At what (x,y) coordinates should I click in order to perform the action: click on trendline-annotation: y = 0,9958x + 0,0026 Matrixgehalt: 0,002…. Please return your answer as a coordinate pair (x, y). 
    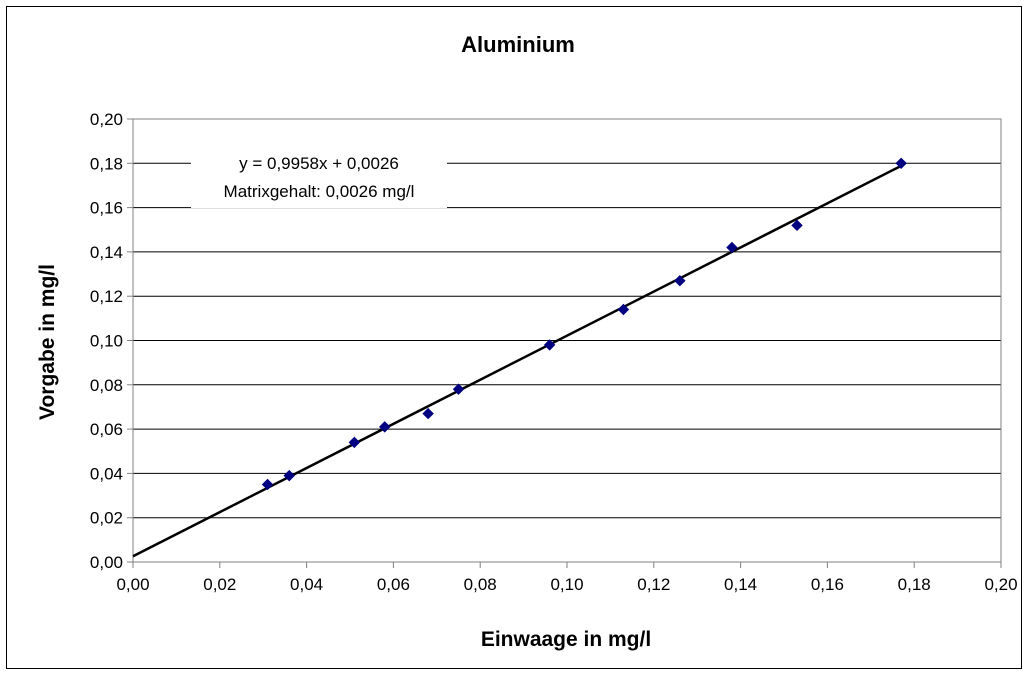
    Looking at the image, I should click on (319, 177).